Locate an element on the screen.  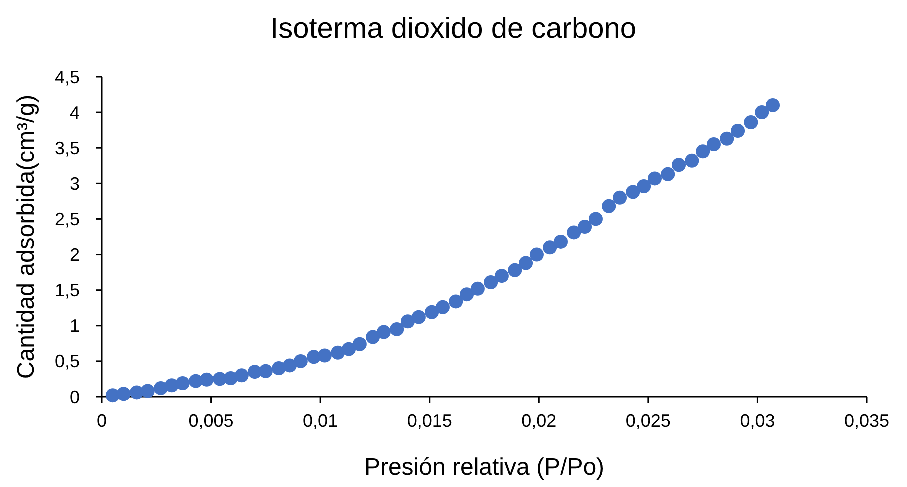
y-tick-label: 3,5 is located at coordinates (67, 148).